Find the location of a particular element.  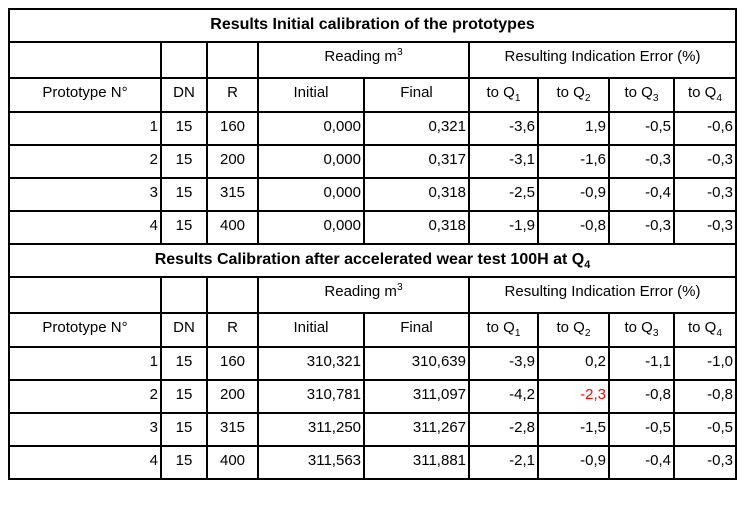

error-q1-cell: -3,9 is located at coordinates (503, 363).